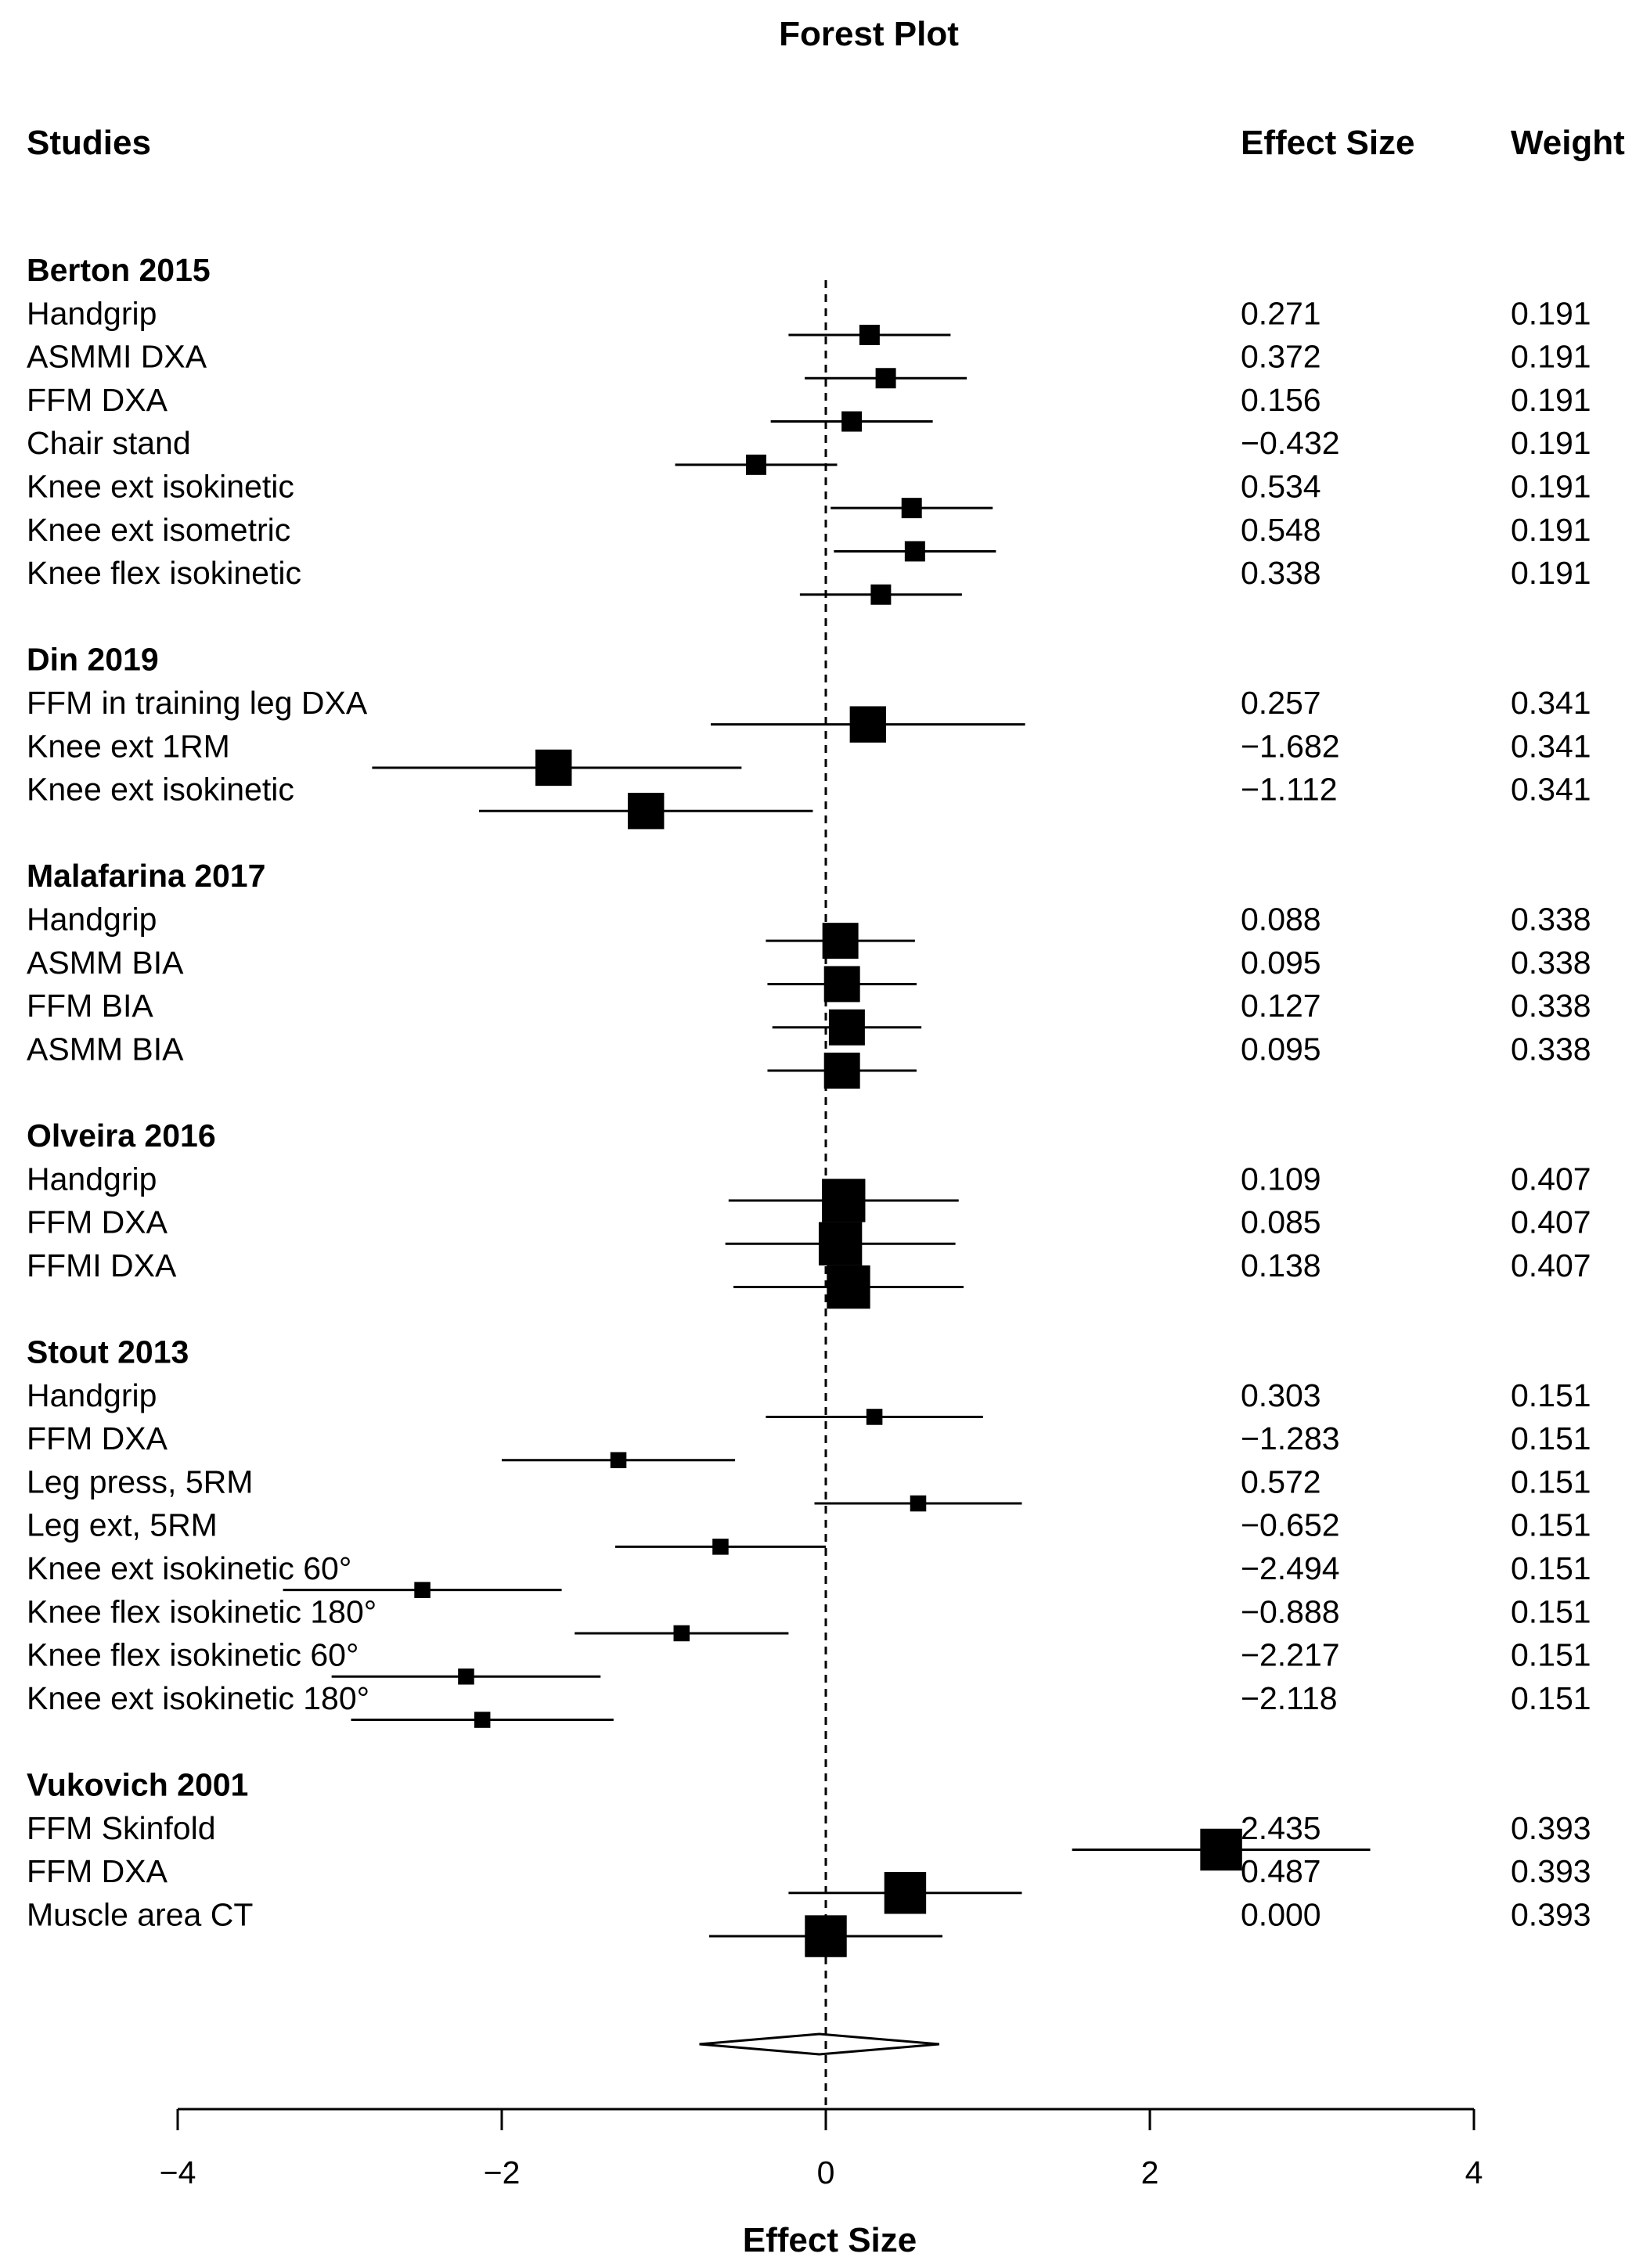  I want to click on outcome-label: Knee ext isometric, so click(158, 530).